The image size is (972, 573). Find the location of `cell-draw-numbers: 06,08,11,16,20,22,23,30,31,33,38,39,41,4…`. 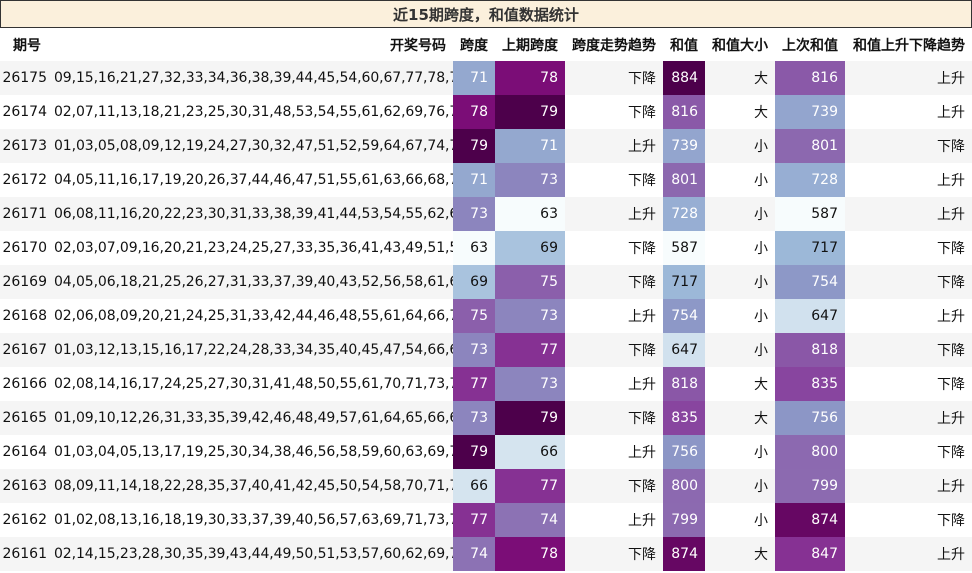

cell-draw-numbers: 06,08,11,16,20,22,23,30,31,33,38,39,41,4… is located at coordinates (253, 214).